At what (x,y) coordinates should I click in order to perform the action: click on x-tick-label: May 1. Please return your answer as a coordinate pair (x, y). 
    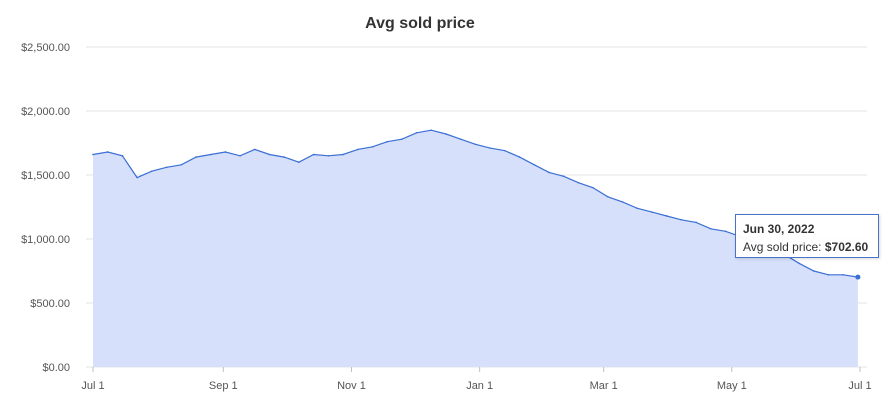
    Looking at the image, I should click on (732, 386).